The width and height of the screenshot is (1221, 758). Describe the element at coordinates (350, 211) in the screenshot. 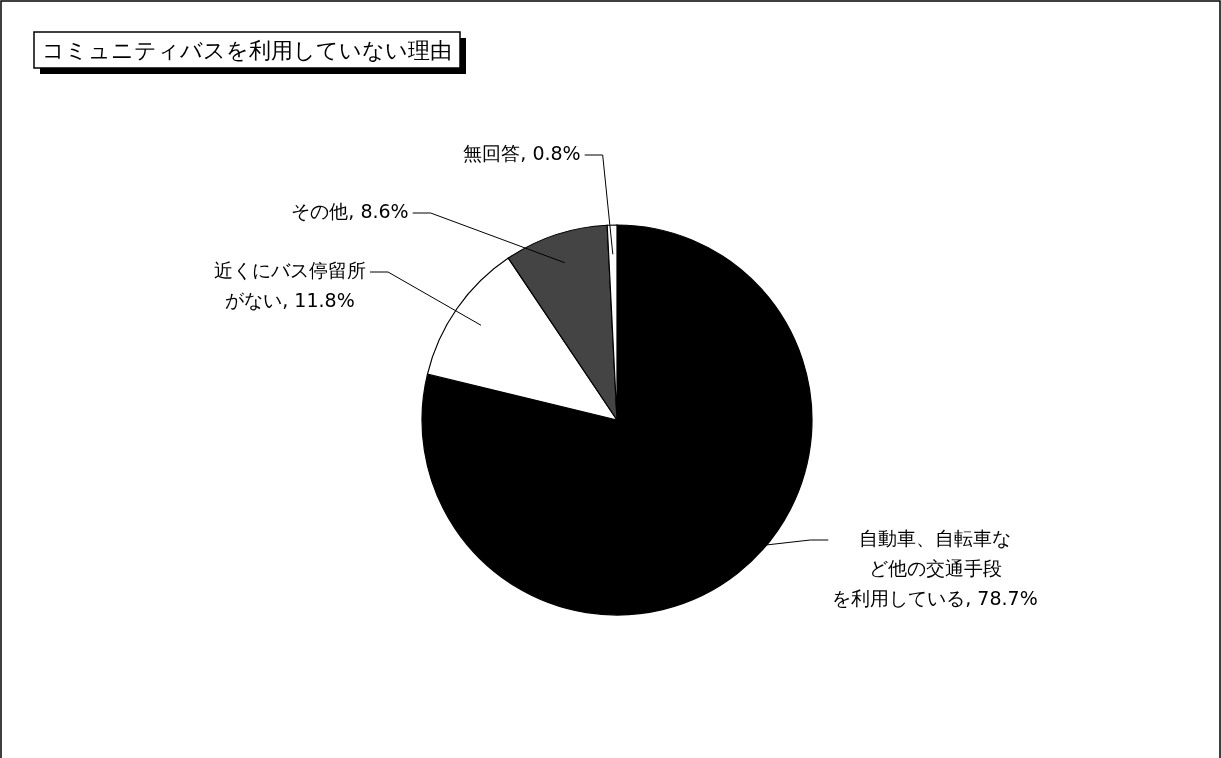

I see `slice-label: その他, 8.6%` at that location.